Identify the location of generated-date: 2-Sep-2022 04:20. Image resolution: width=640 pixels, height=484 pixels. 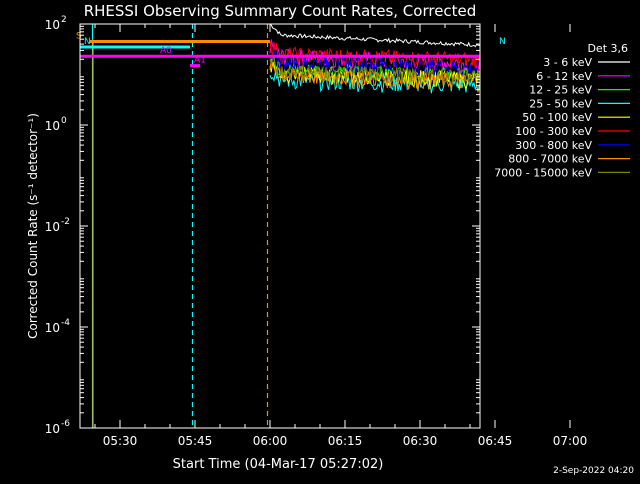
(593, 471).